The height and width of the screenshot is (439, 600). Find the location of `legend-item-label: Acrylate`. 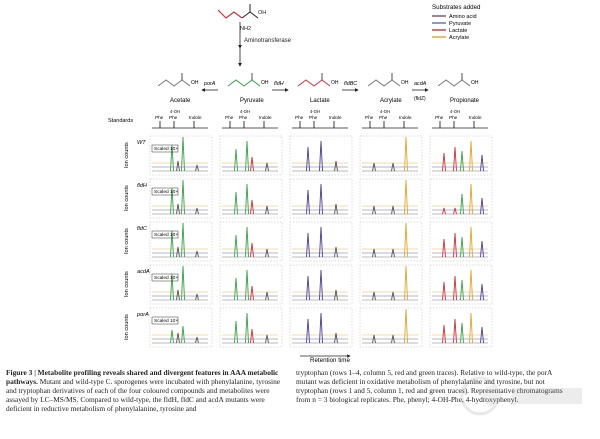

legend-item-label: Acrylate is located at coordinates (459, 38).